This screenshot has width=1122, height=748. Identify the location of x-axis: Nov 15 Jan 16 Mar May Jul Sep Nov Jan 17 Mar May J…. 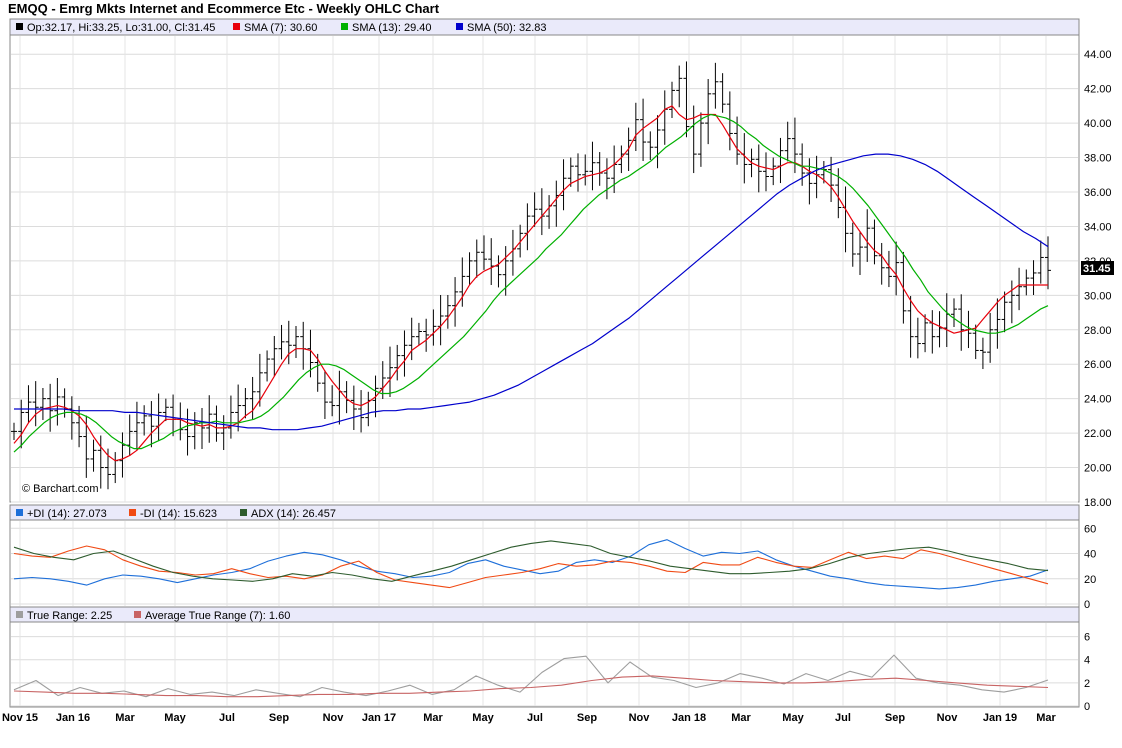
(529, 718).